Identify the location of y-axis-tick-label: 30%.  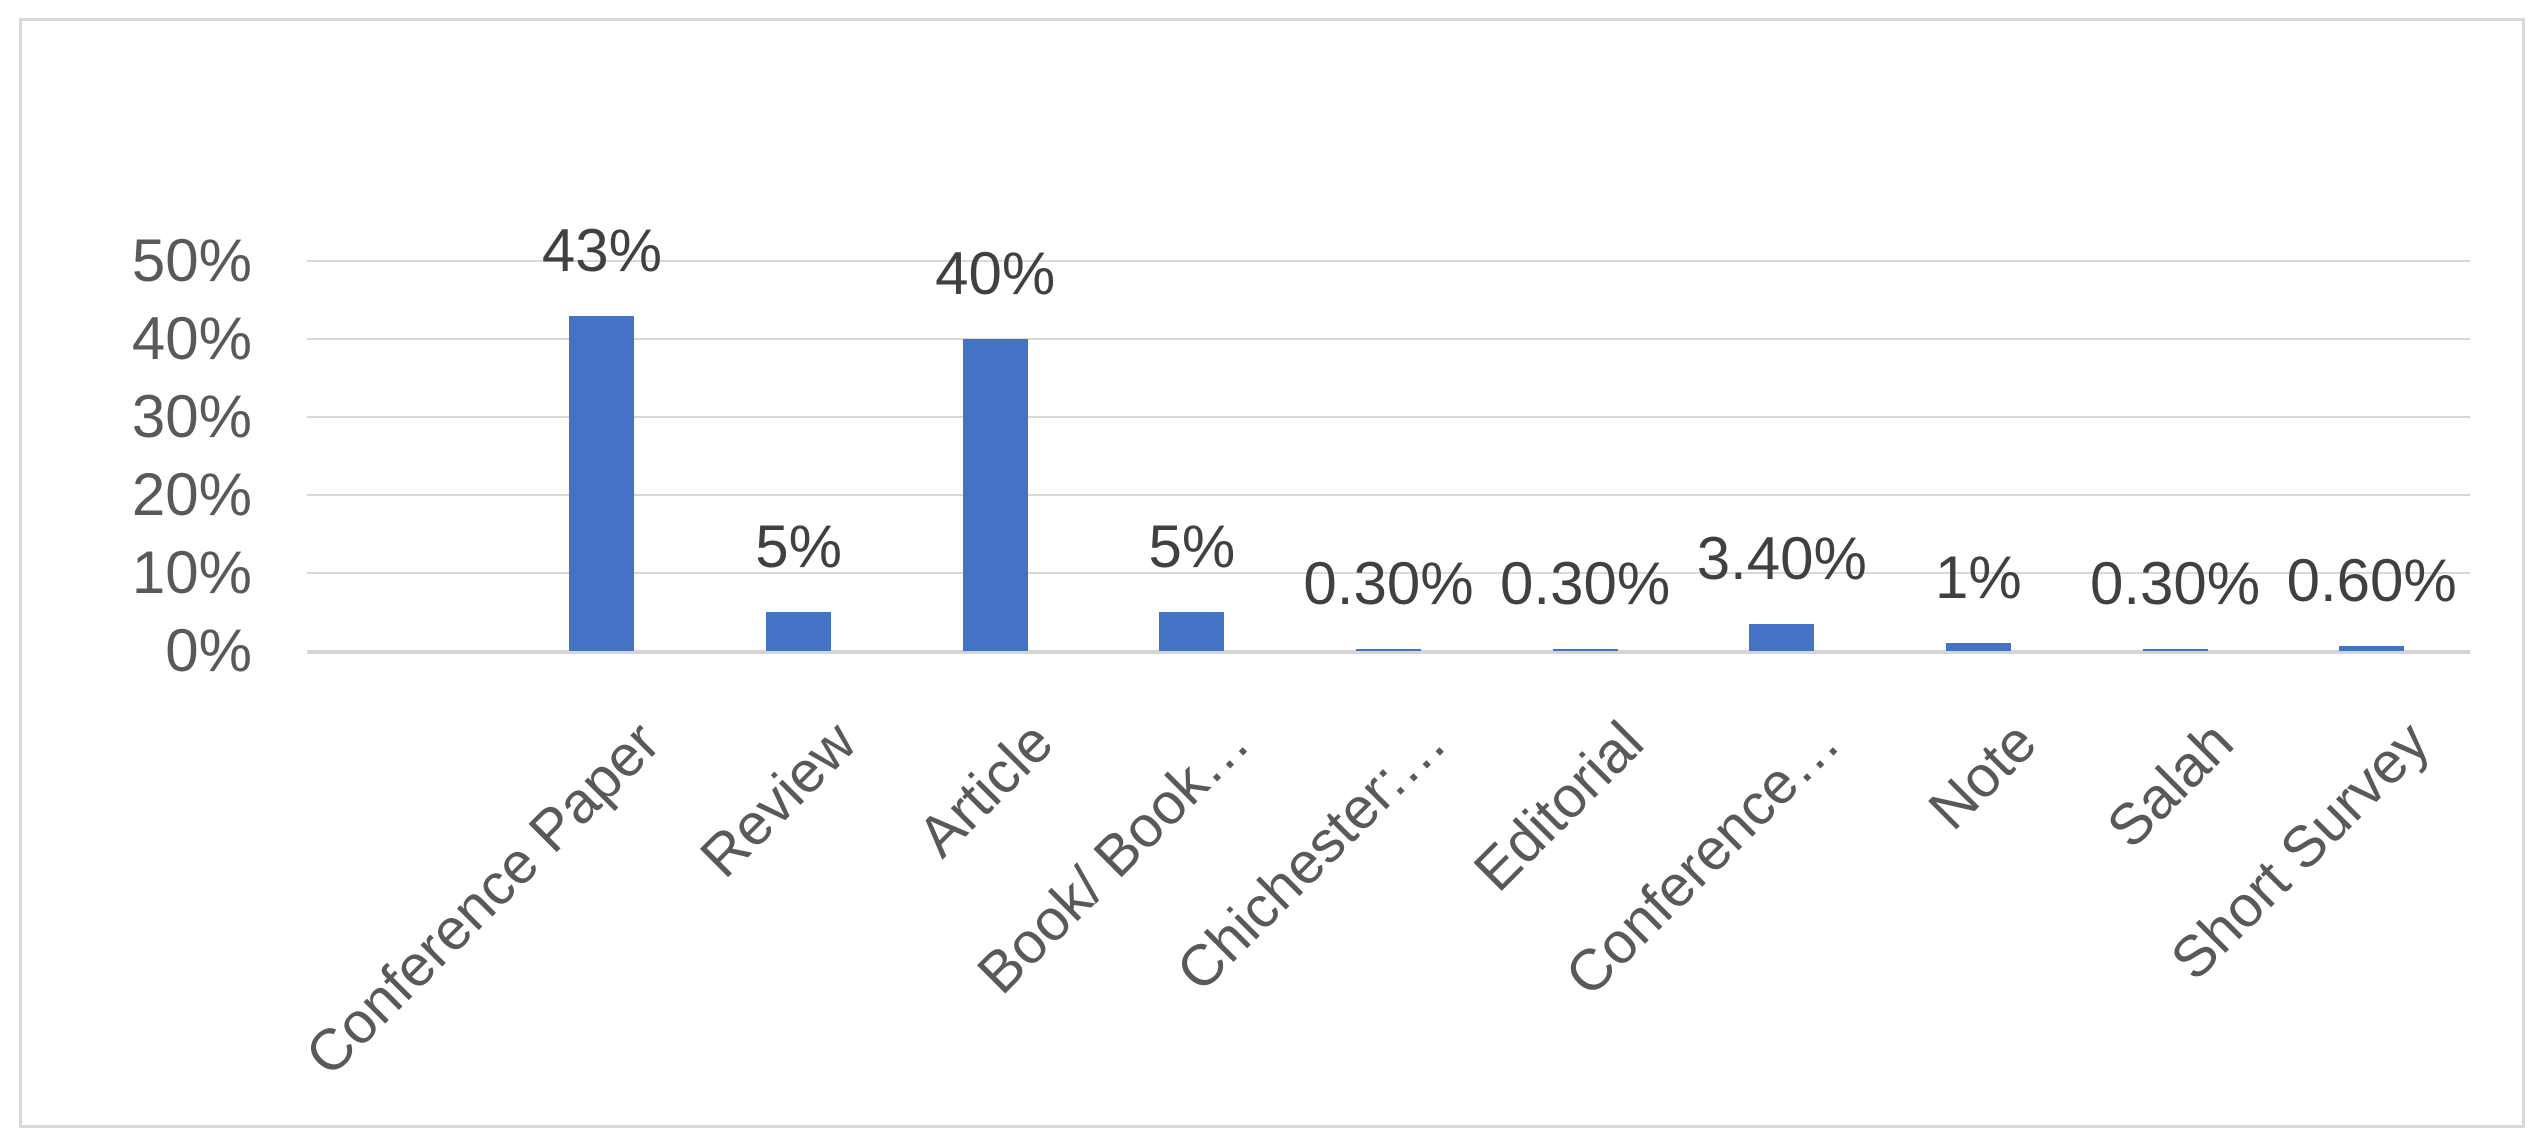
(191, 416).